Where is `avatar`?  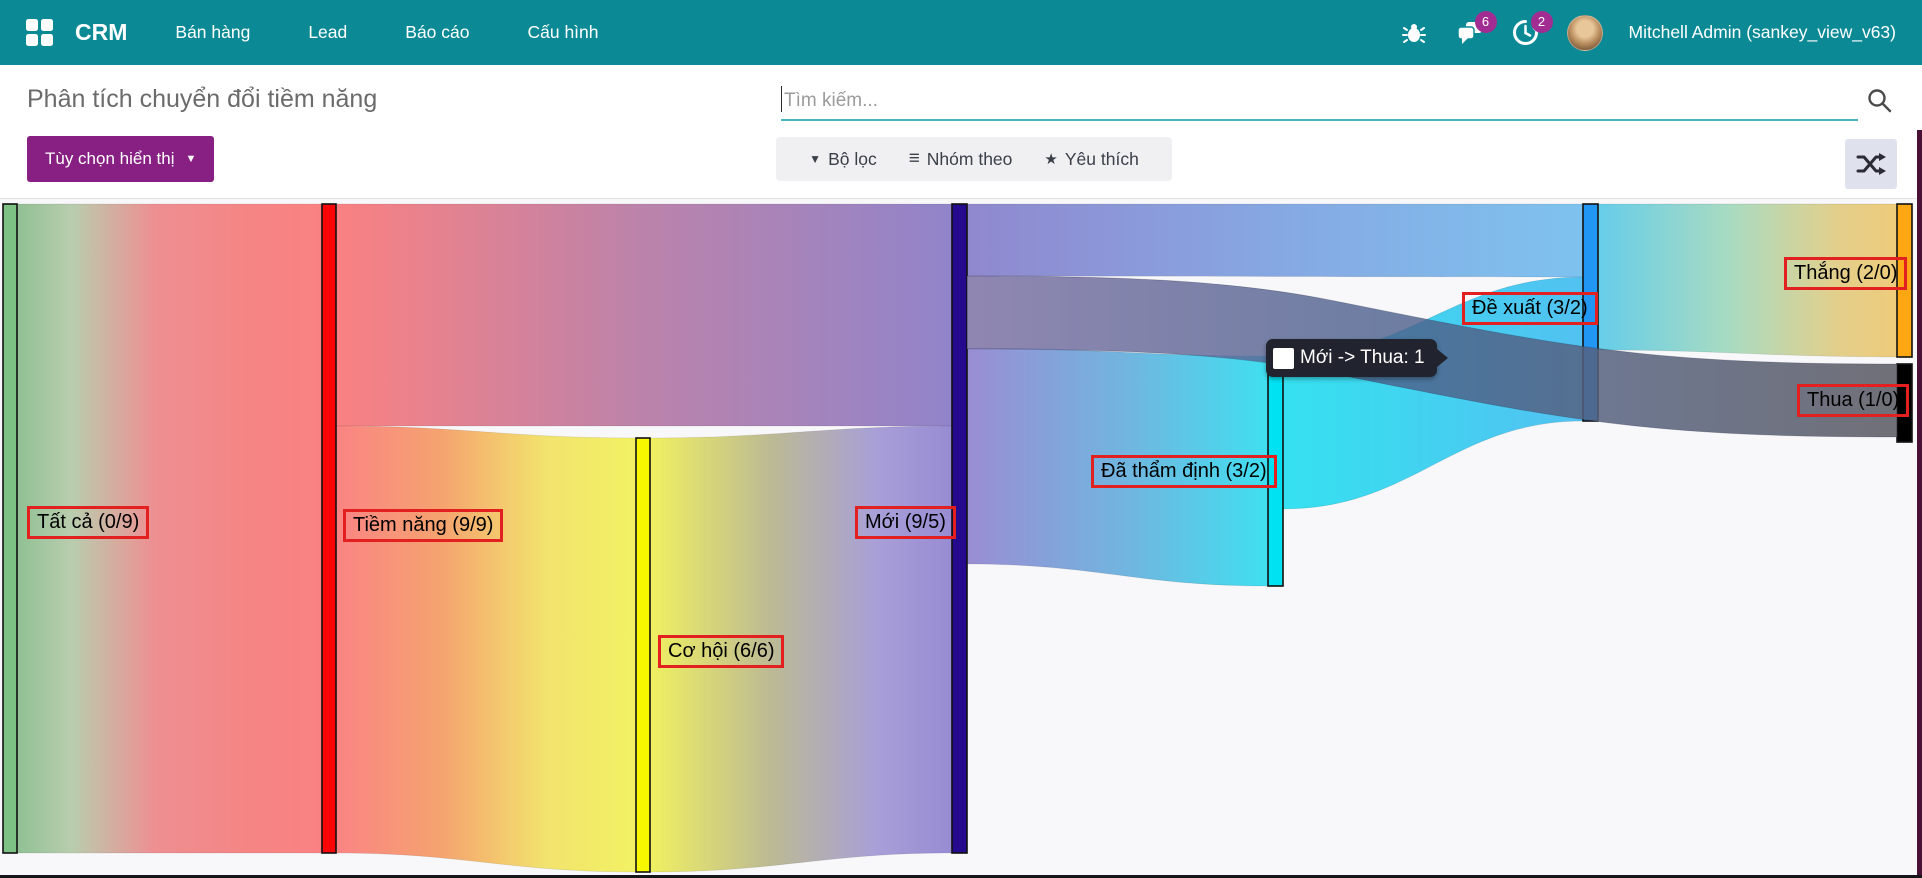 avatar is located at coordinates (1584, 32).